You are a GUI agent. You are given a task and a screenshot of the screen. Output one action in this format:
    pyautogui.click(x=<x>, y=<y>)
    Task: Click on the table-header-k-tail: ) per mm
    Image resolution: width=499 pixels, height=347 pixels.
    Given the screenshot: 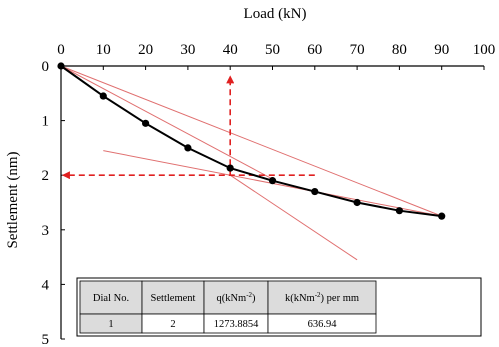 What is the action you would take?
    pyautogui.click(x=340, y=298)
    